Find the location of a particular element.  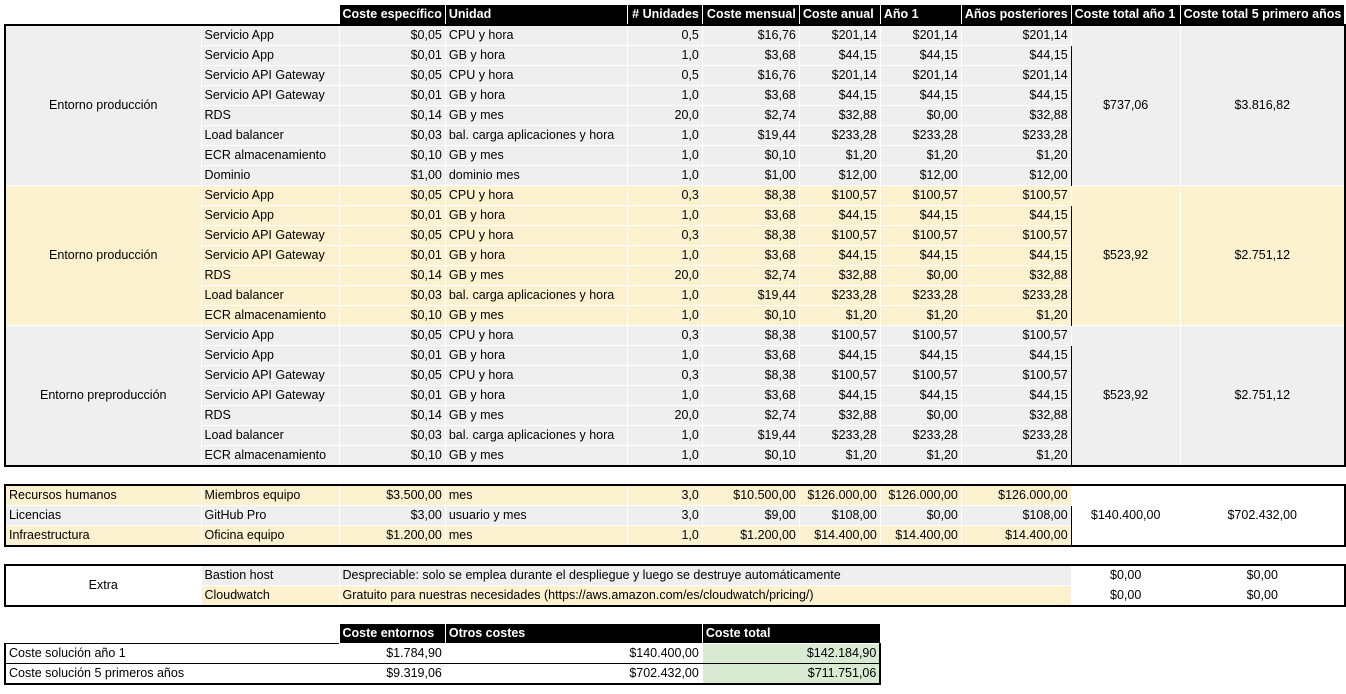

units: 3,0 is located at coordinates (665, 495).